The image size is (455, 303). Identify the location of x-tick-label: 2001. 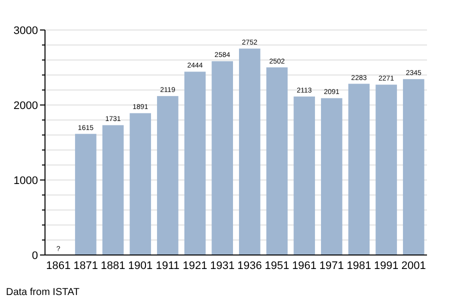
(413, 266).